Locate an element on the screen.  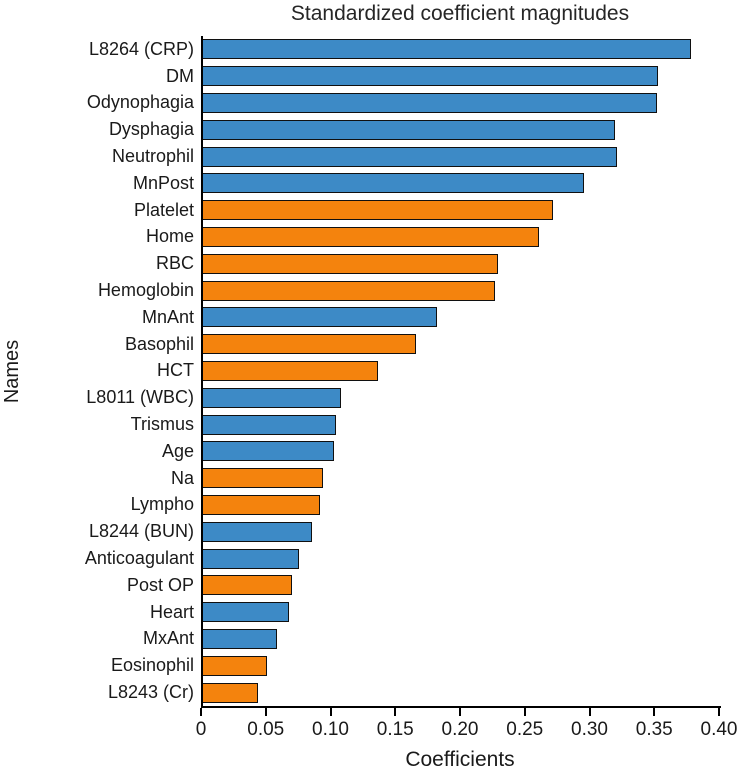
x-tick-label: 0.30 is located at coordinates (589, 729).